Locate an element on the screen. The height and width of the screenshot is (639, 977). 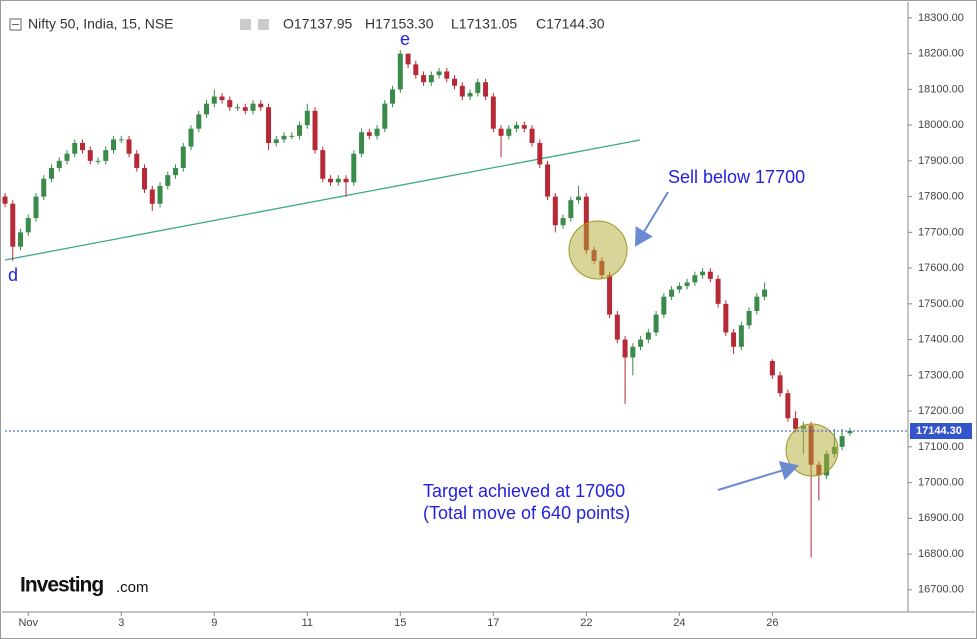
y-tick-label: 16700.00 is located at coordinates (941, 590).